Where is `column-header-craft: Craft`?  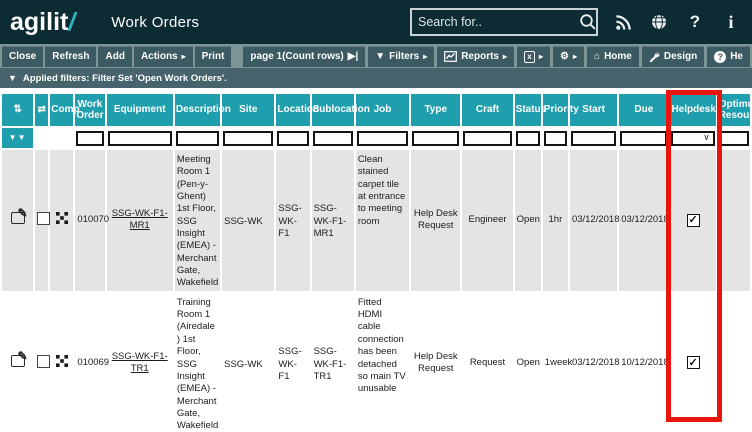
column-header-craft: Craft is located at coordinates (487, 110).